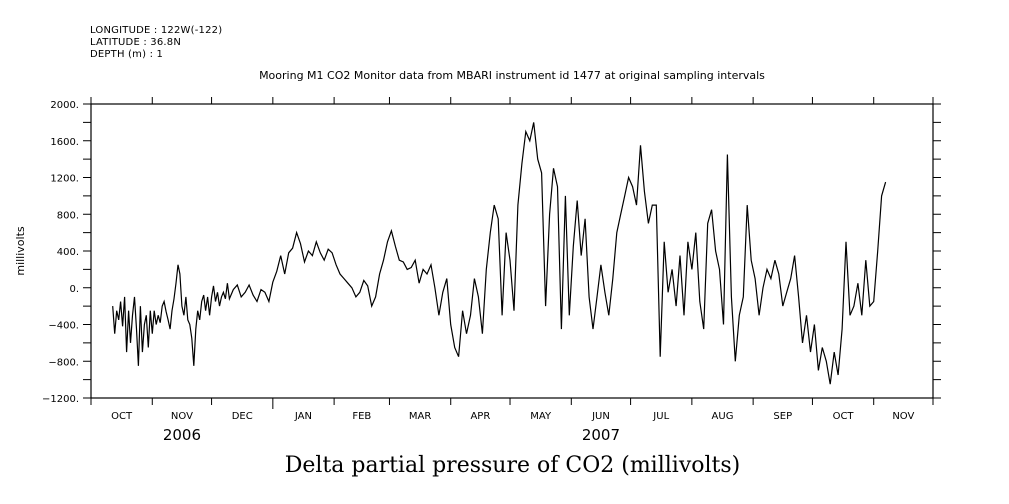  What do you see at coordinates (20, 251) in the screenshot?
I see `y-axis-label: millivolts` at bounding box center [20, 251].